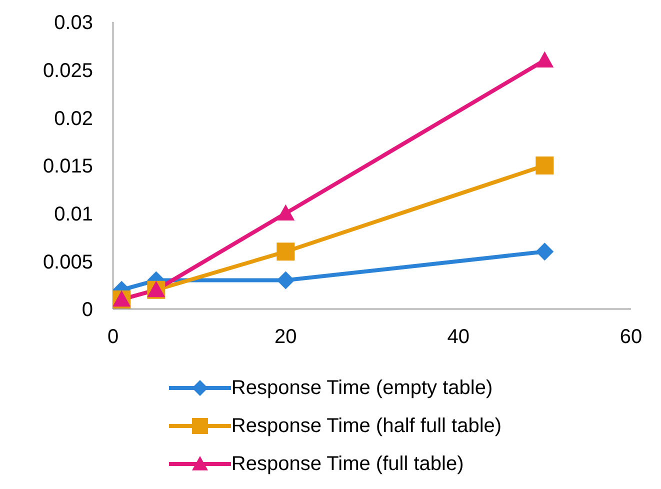 This screenshot has width=661, height=489. Describe the element at coordinates (458, 337) in the screenshot. I see `x-tick-label: 40` at that location.